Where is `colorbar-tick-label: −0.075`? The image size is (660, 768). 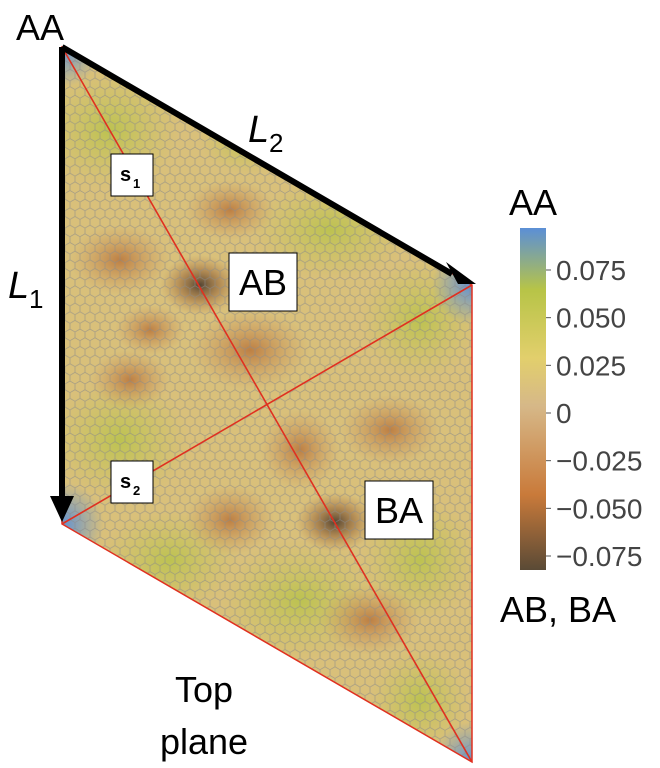
colorbar-tick-label: −0.075 is located at coordinates (599, 556).